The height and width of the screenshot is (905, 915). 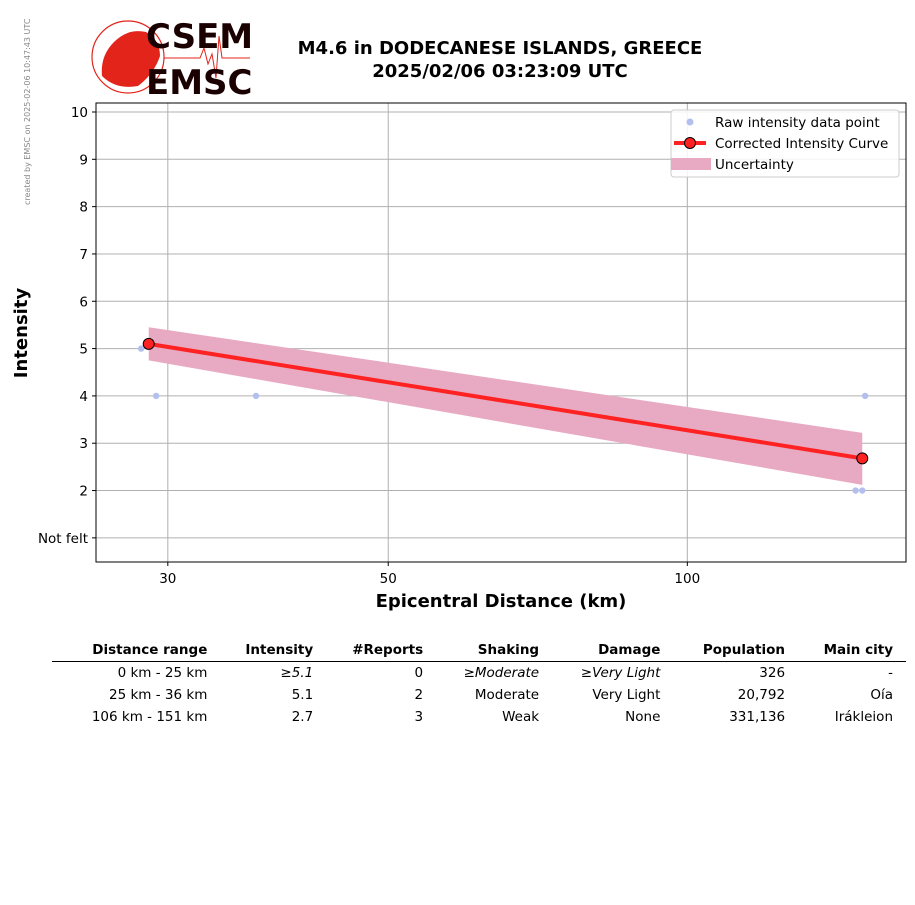 What do you see at coordinates (863, 717) in the screenshot?
I see `table-cell: Irákleion` at bounding box center [863, 717].